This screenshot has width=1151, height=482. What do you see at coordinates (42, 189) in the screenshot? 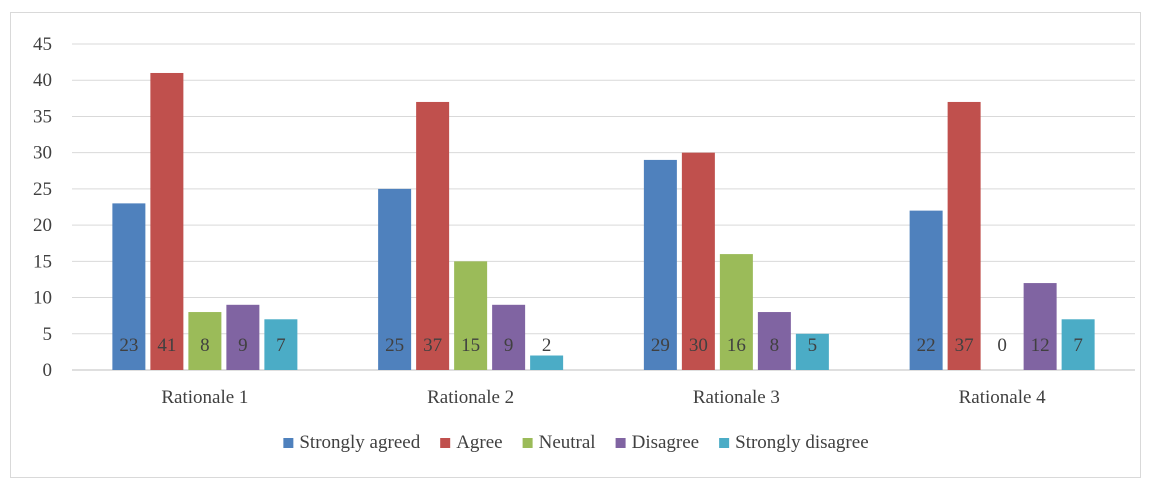
I see `y-tick-label: 25` at bounding box center [42, 189].